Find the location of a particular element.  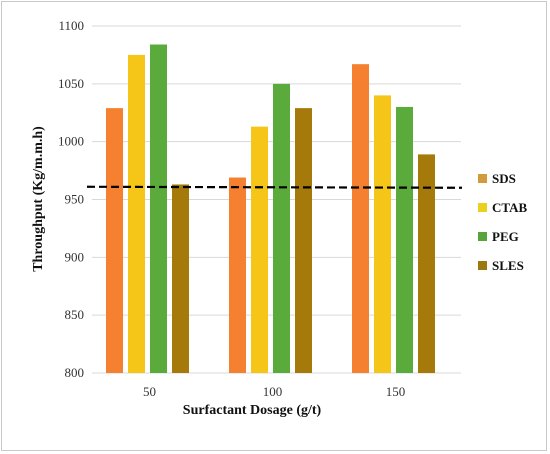

y-tick-label: 950 is located at coordinates (75, 199).